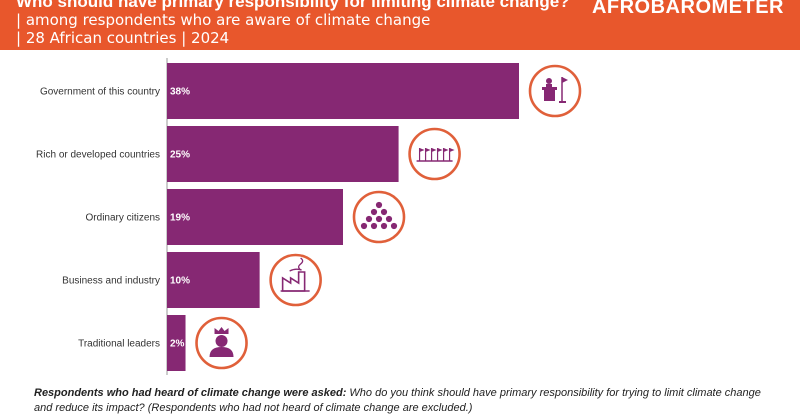 This screenshot has height=420, width=800. What do you see at coordinates (180, 218) in the screenshot?
I see `value-label: 19%` at bounding box center [180, 218].